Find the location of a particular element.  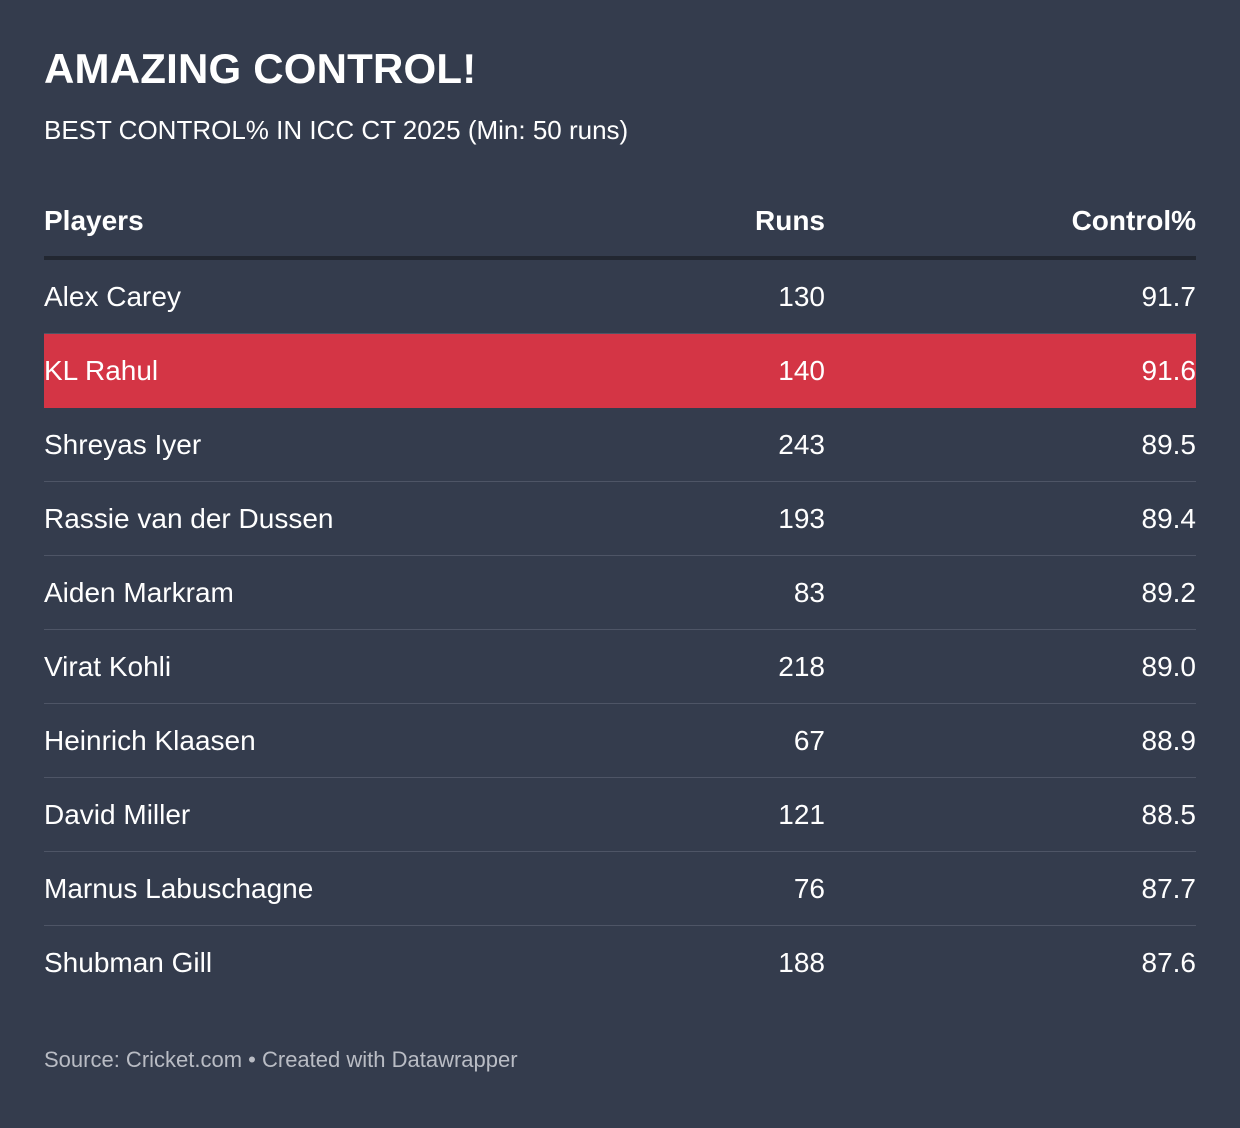

table-row: Aiden Markram 83 89.2 is located at coordinates (620, 593).